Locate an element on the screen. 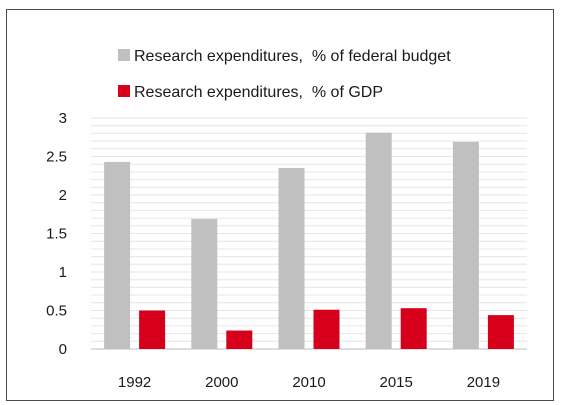 The width and height of the screenshot is (564, 405). x-tick-label: 2010 is located at coordinates (308, 382).